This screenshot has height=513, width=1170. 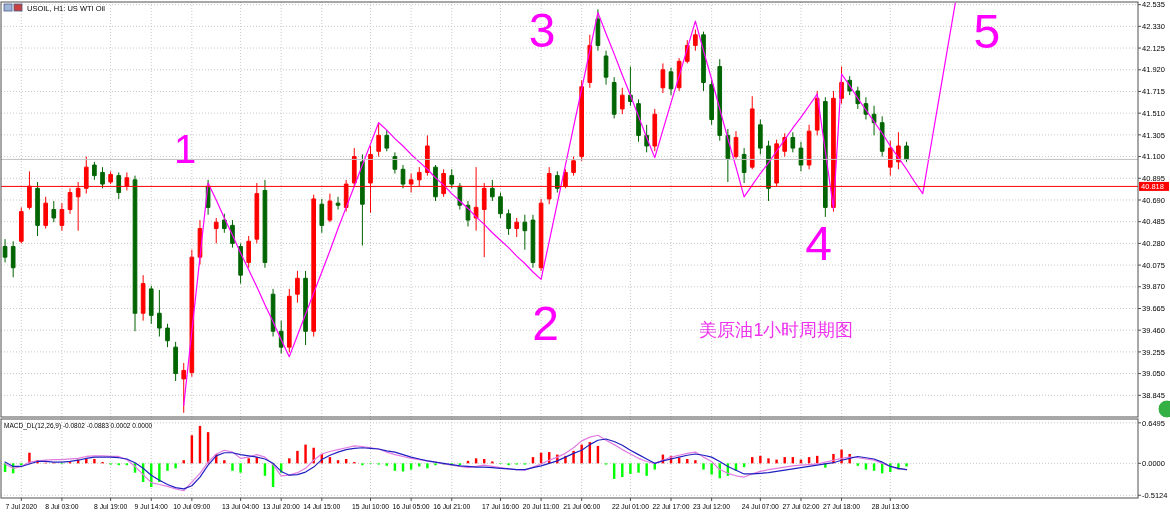 I want to click on annotation: 3, so click(x=542, y=30).